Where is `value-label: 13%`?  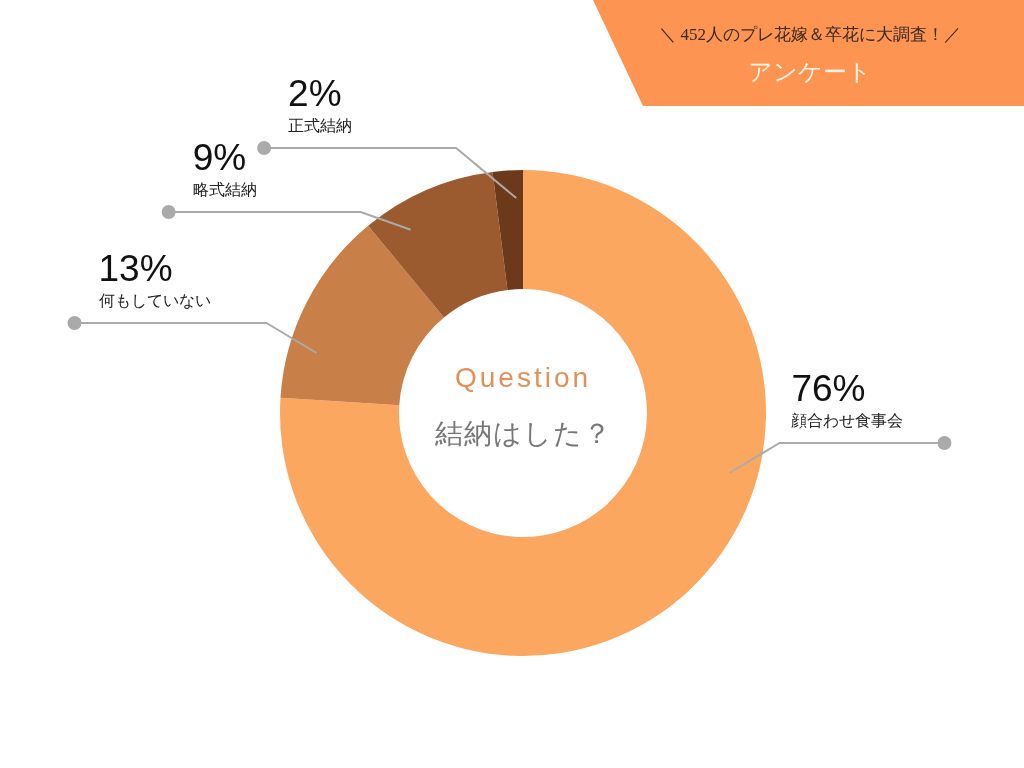 value-label: 13% is located at coordinates (135, 268).